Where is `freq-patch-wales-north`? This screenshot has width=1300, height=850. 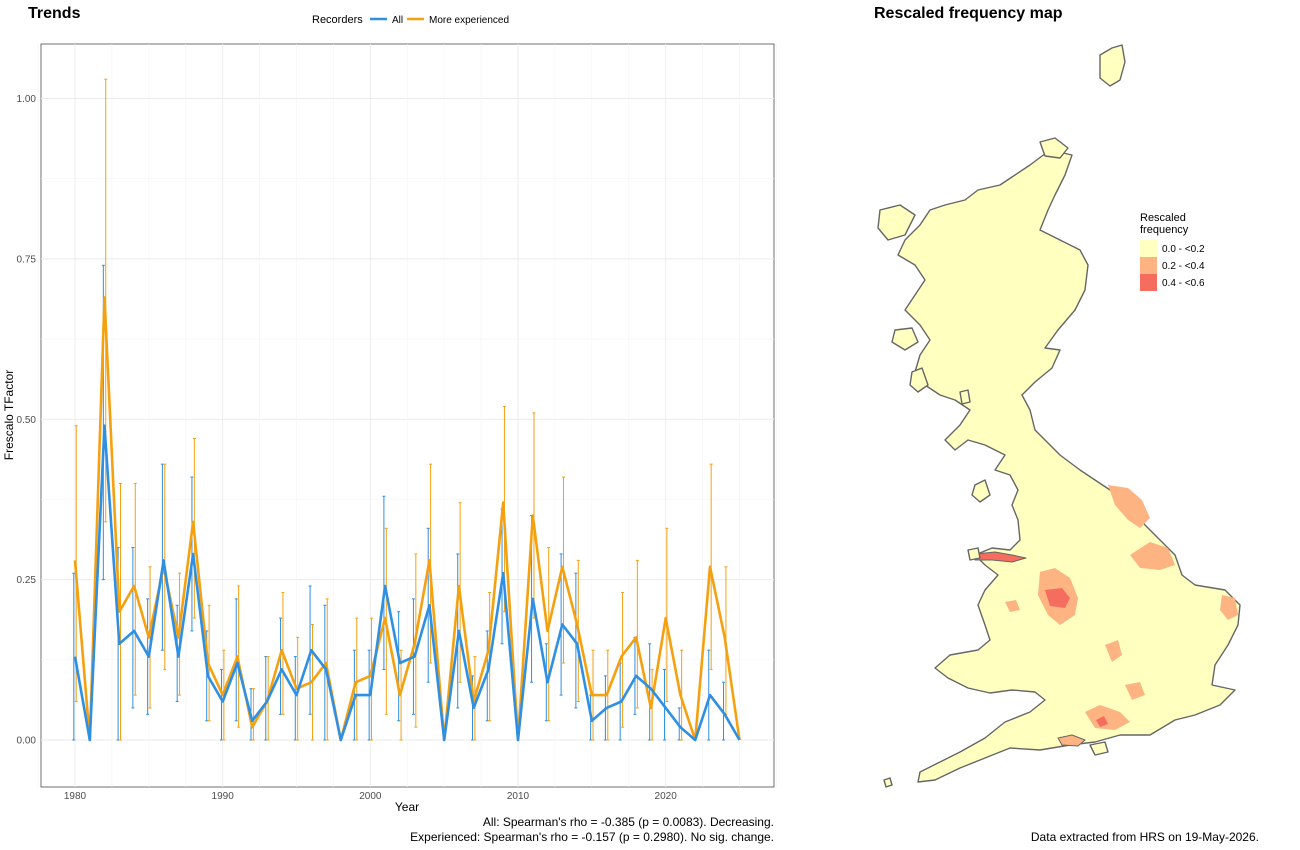
freq-patch-wales-north is located at coordinates (1000, 557).